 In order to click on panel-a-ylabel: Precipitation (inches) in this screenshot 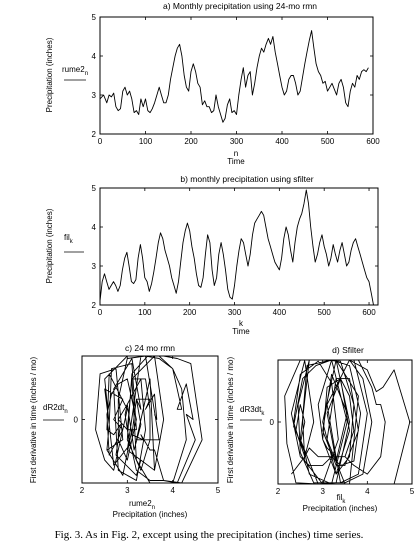, I will do `click(49, 74)`.